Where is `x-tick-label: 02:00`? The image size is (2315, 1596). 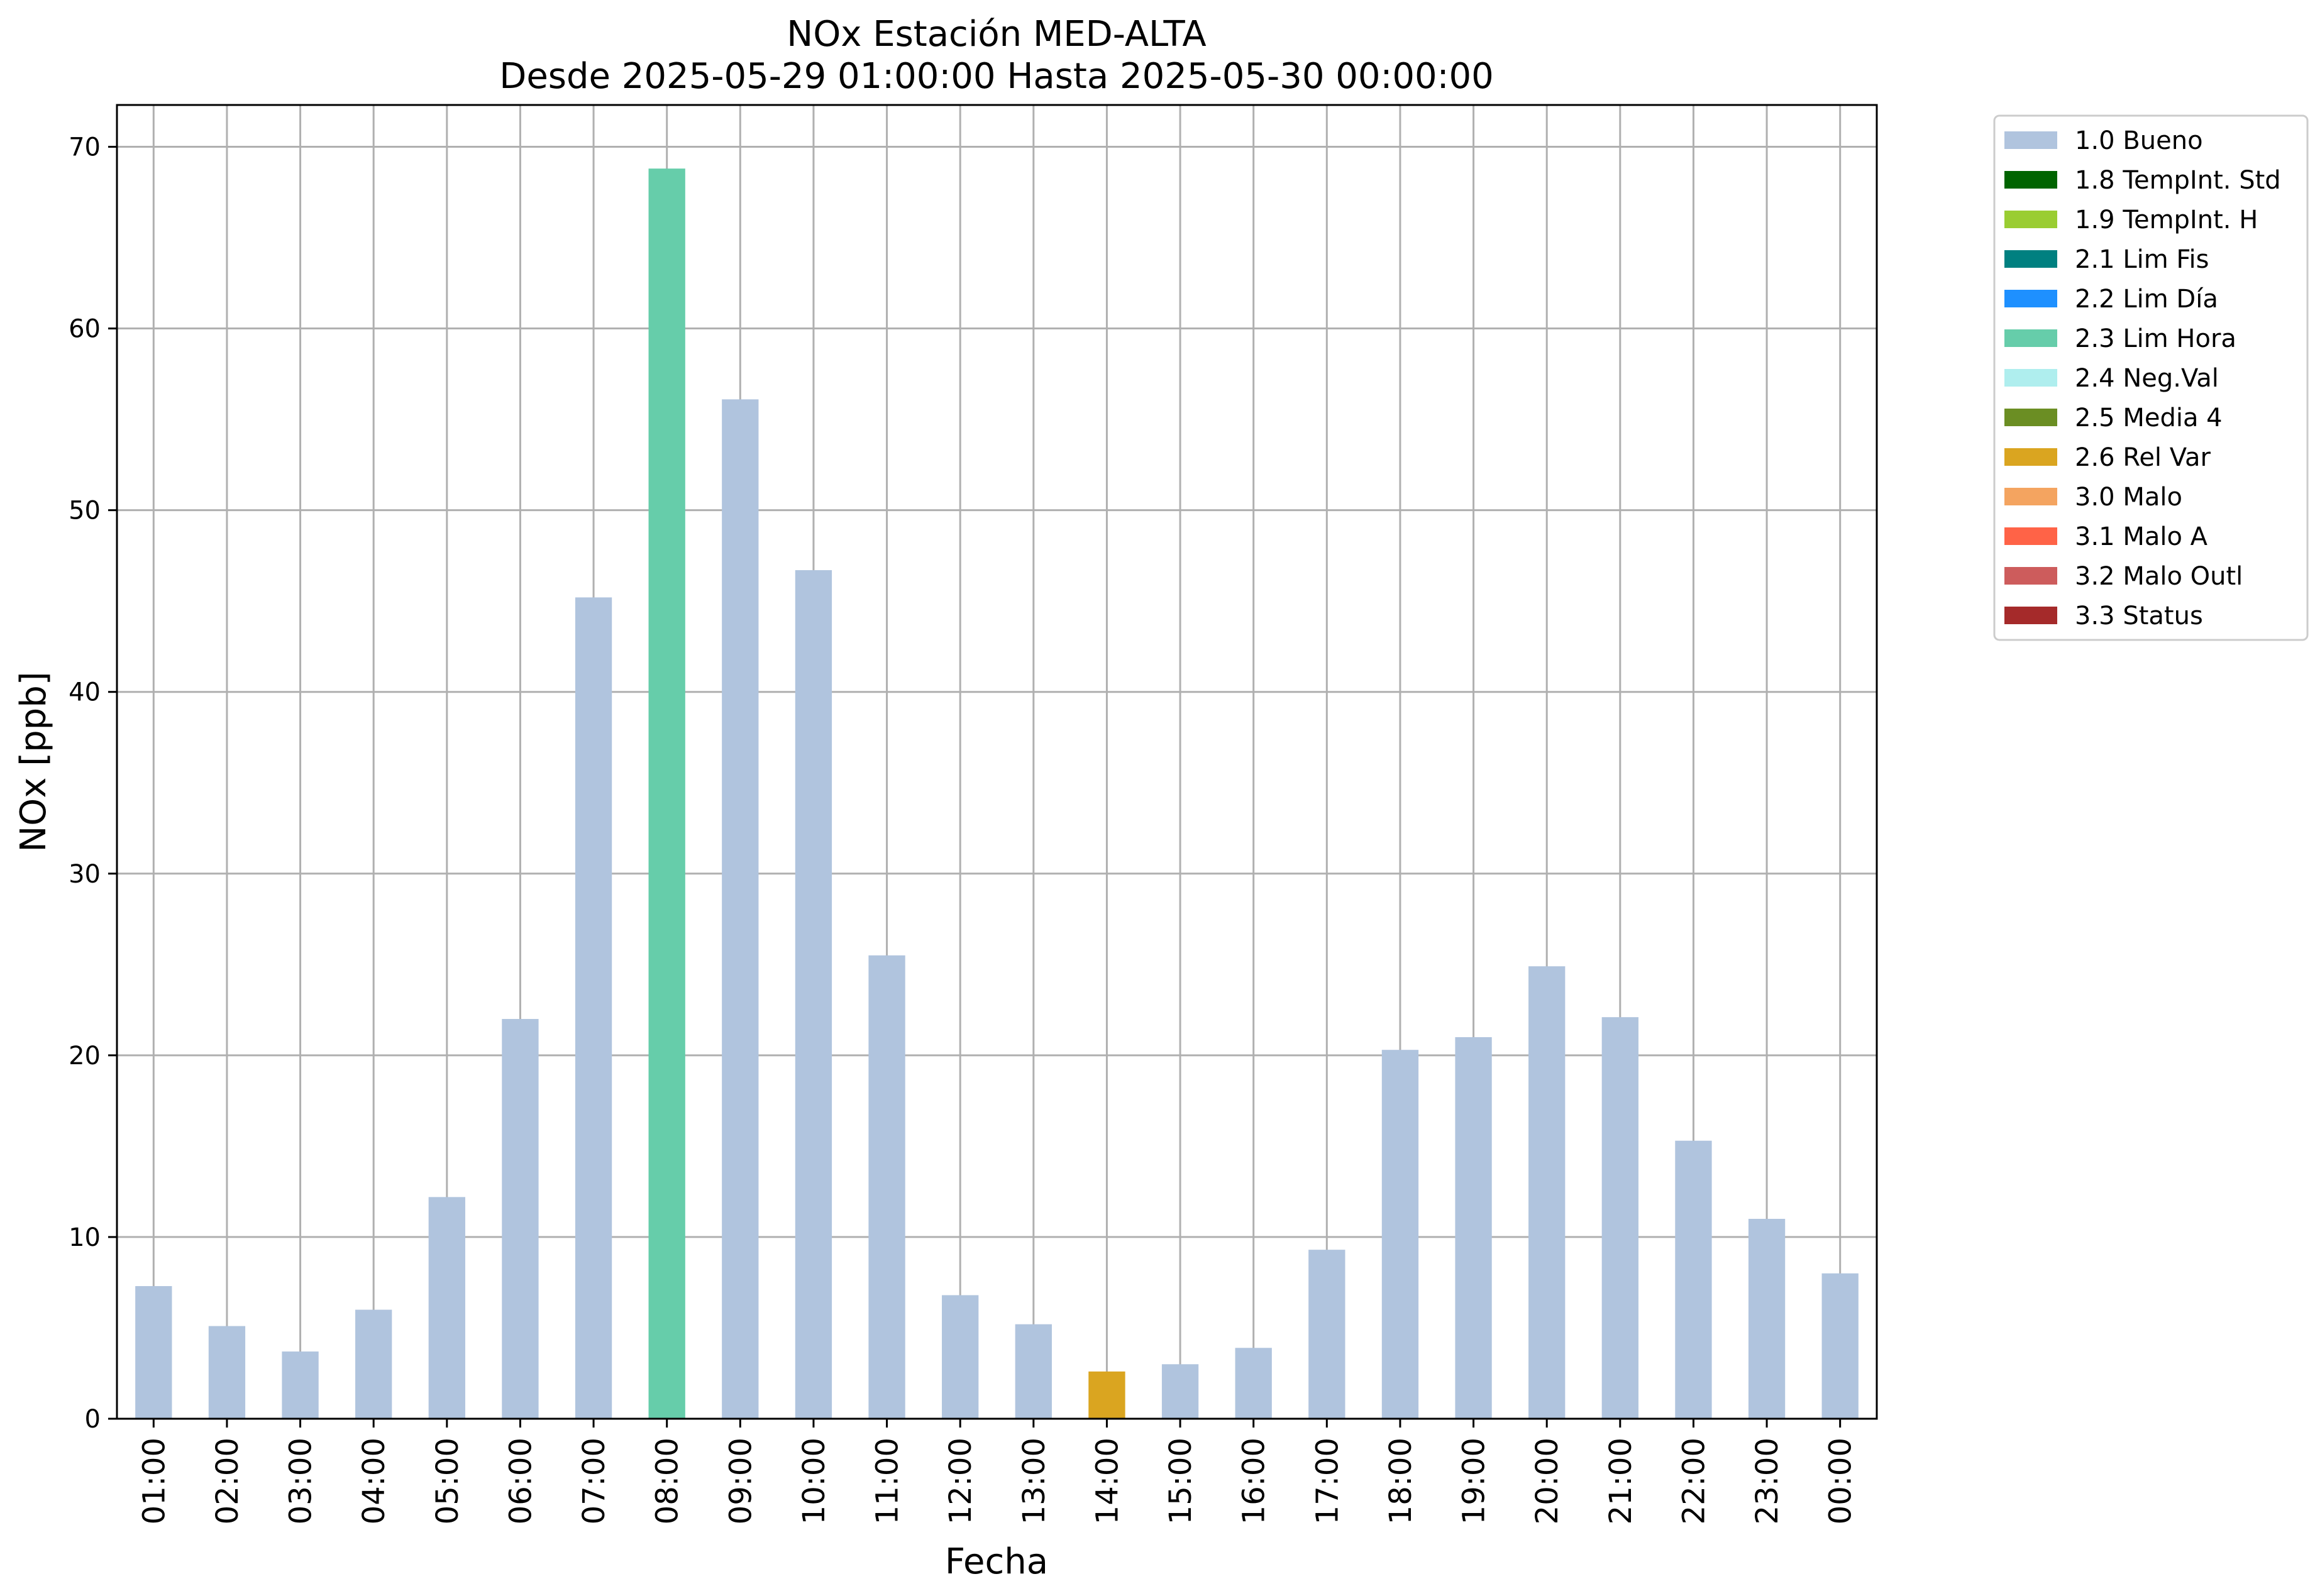 x-tick-label: 02:00 is located at coordinates (228, 1481).